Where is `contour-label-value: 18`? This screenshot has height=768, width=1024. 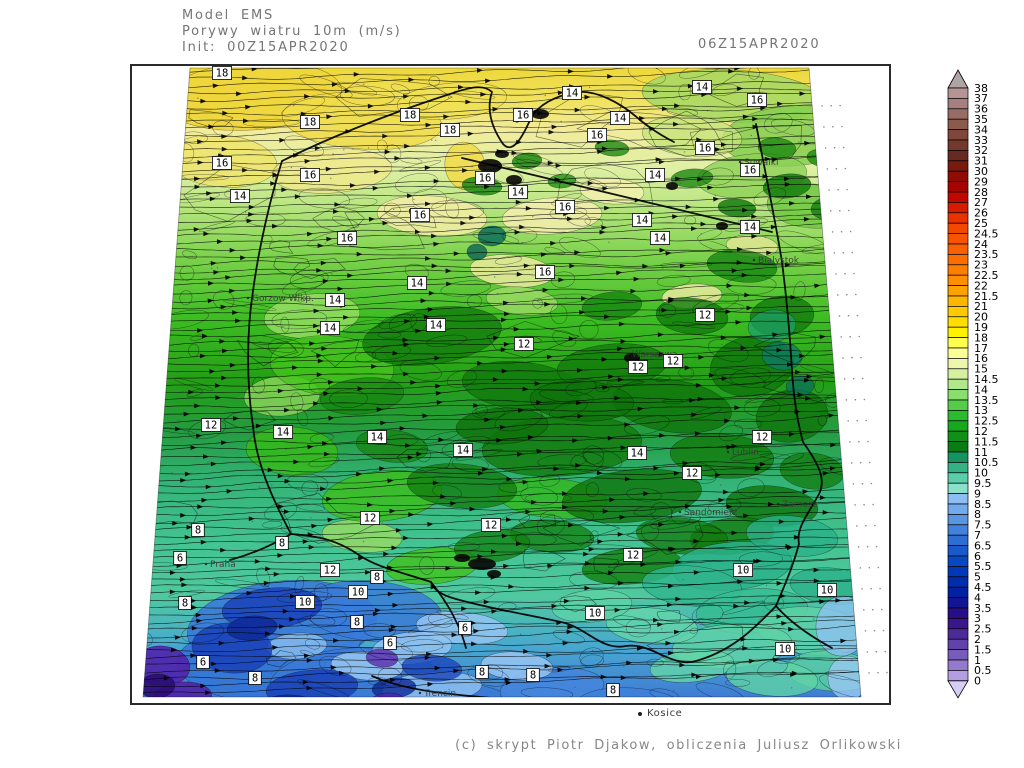
contour-label-value: 18 is located at coordinates (450, 131).